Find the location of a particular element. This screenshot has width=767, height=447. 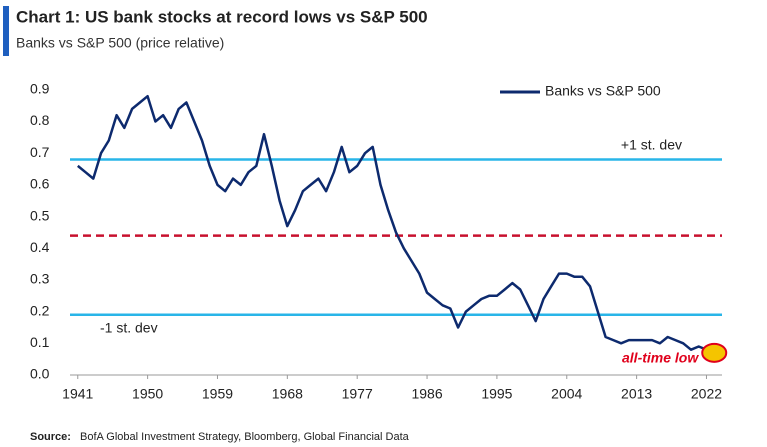

y-tick-label: 0.2 is located at coordinates (40, 310).